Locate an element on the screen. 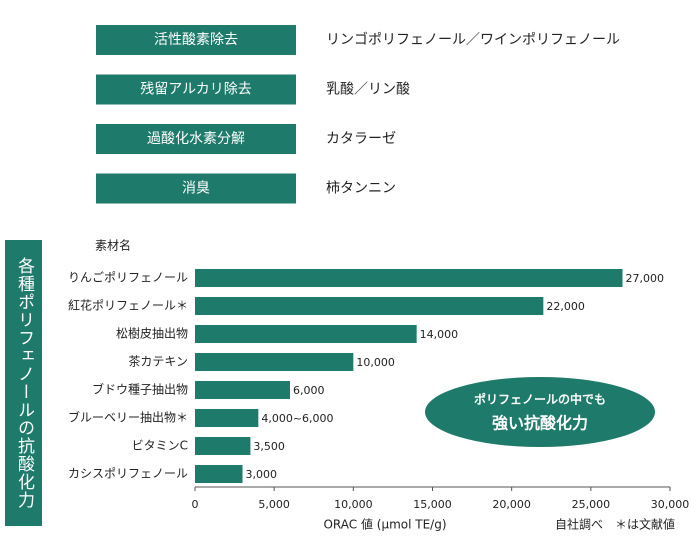 This screenshot has width=691, height=539. callout-text: ポリフェノールの中でも is located at coordinates (540, 399).